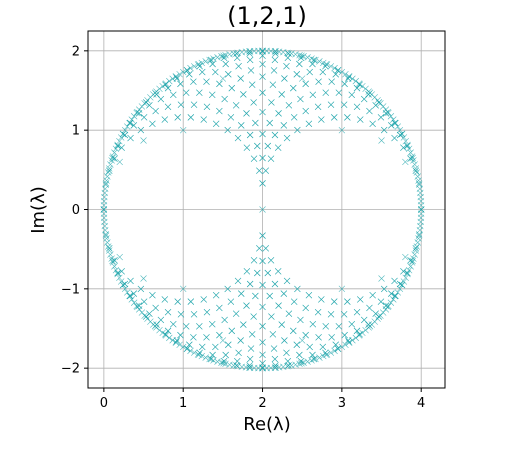 Image resolution: width=519 pixels, height=455 pixels. Describe the element at coordinates (262, 403) in the screenshot. I see `x-tick-label: 2` at that location.